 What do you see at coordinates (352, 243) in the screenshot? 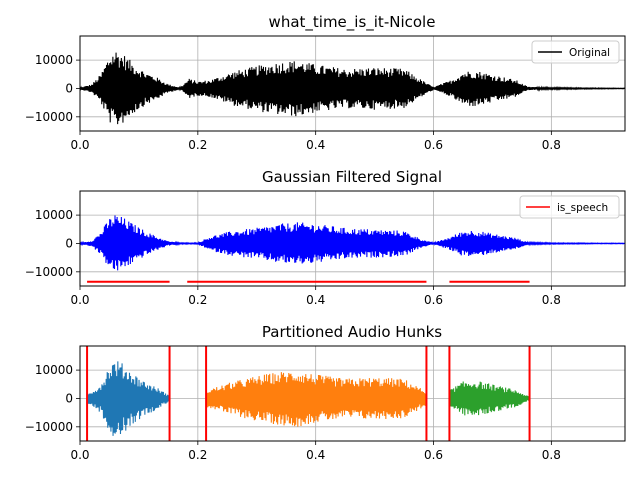
I see `series-line-filtered` at bounding box center [352, 243].